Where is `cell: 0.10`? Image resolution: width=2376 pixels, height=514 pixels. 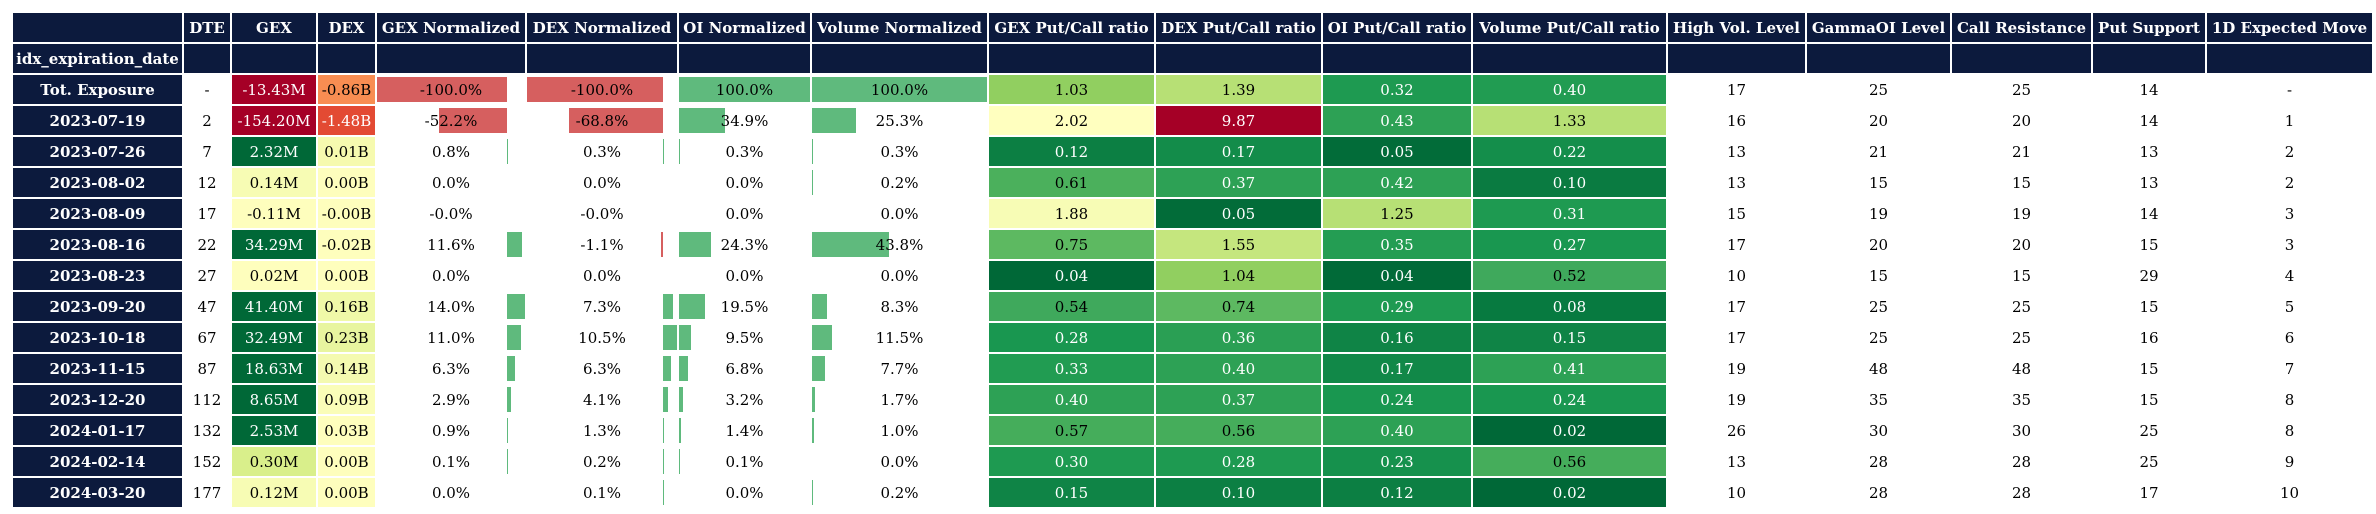 cell: 0.10 is located at coordinates (1569, 182).